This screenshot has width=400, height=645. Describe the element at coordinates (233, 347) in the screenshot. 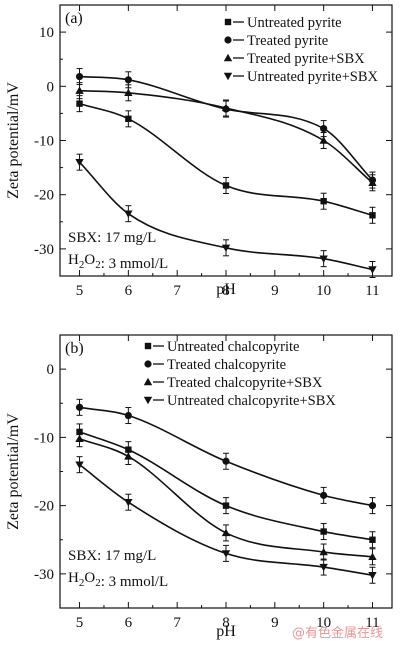

I see `legend-label: Untreated chalcopyrite` at that location.